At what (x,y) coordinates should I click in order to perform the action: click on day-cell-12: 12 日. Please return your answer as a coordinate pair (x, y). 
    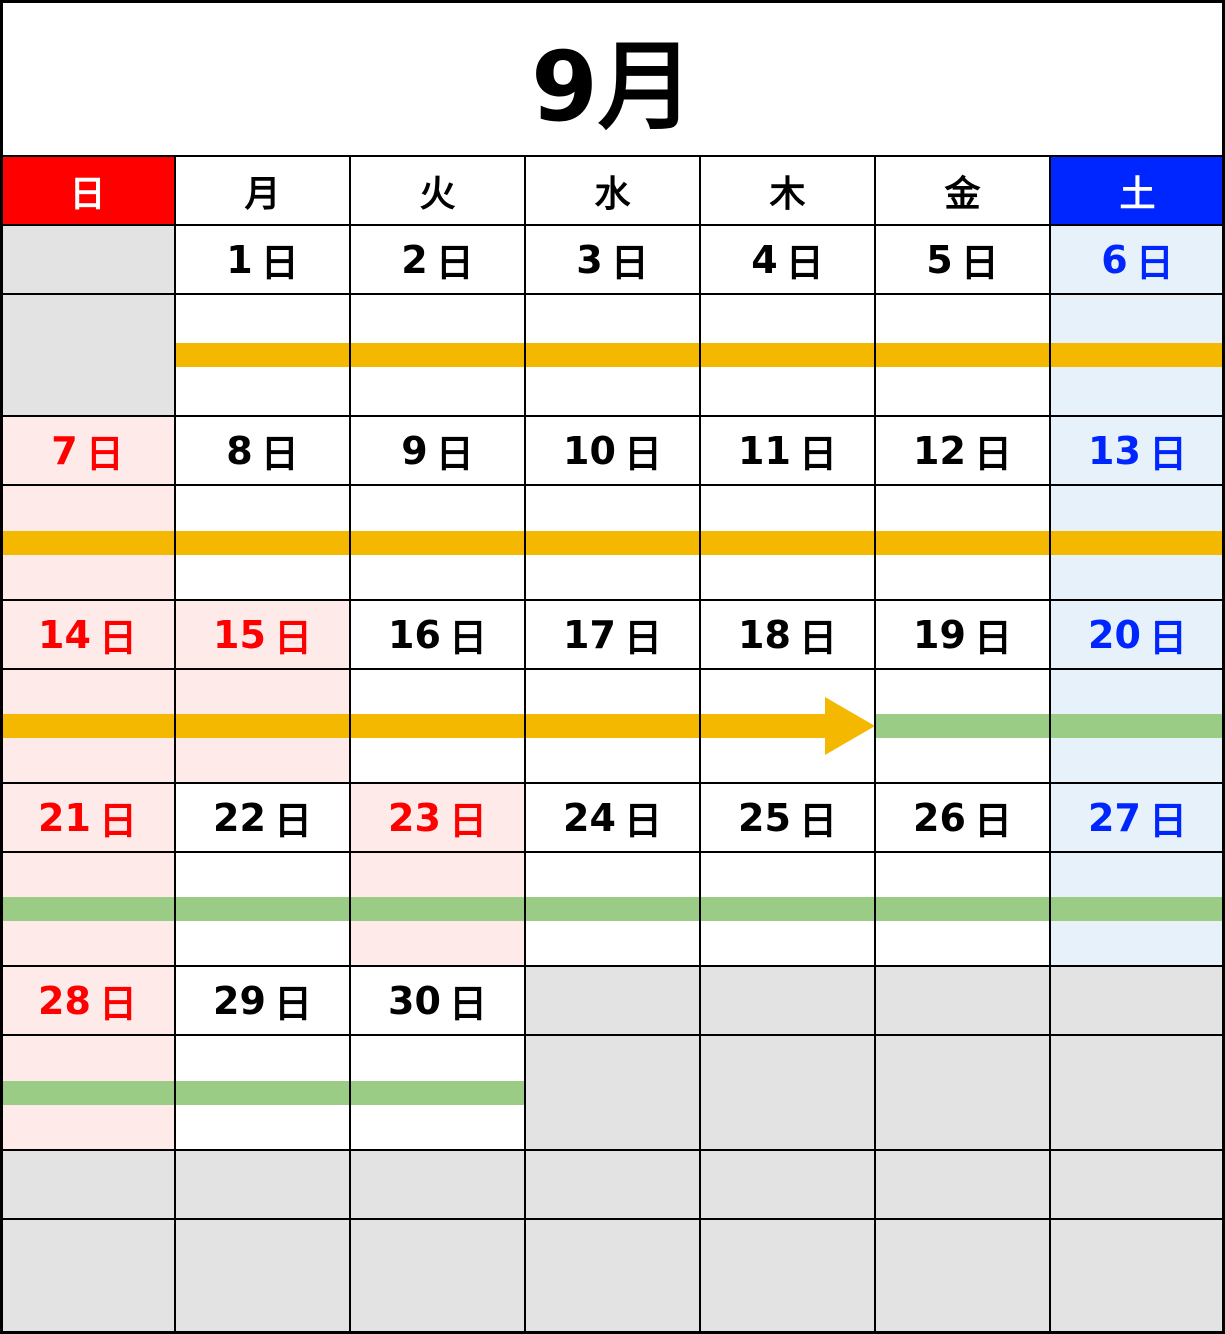
    Looking at the image, I should click on (962, 450).